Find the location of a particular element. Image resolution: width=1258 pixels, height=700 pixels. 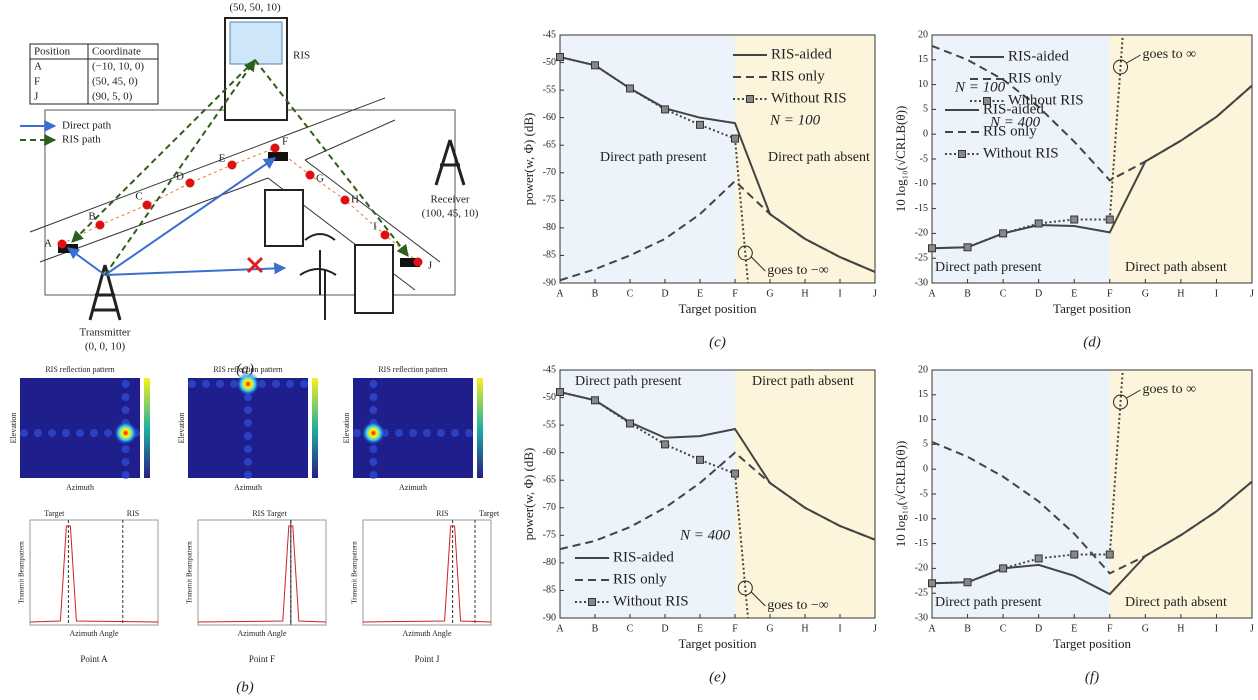

label: Receiver is located at coordinates (449, 200).